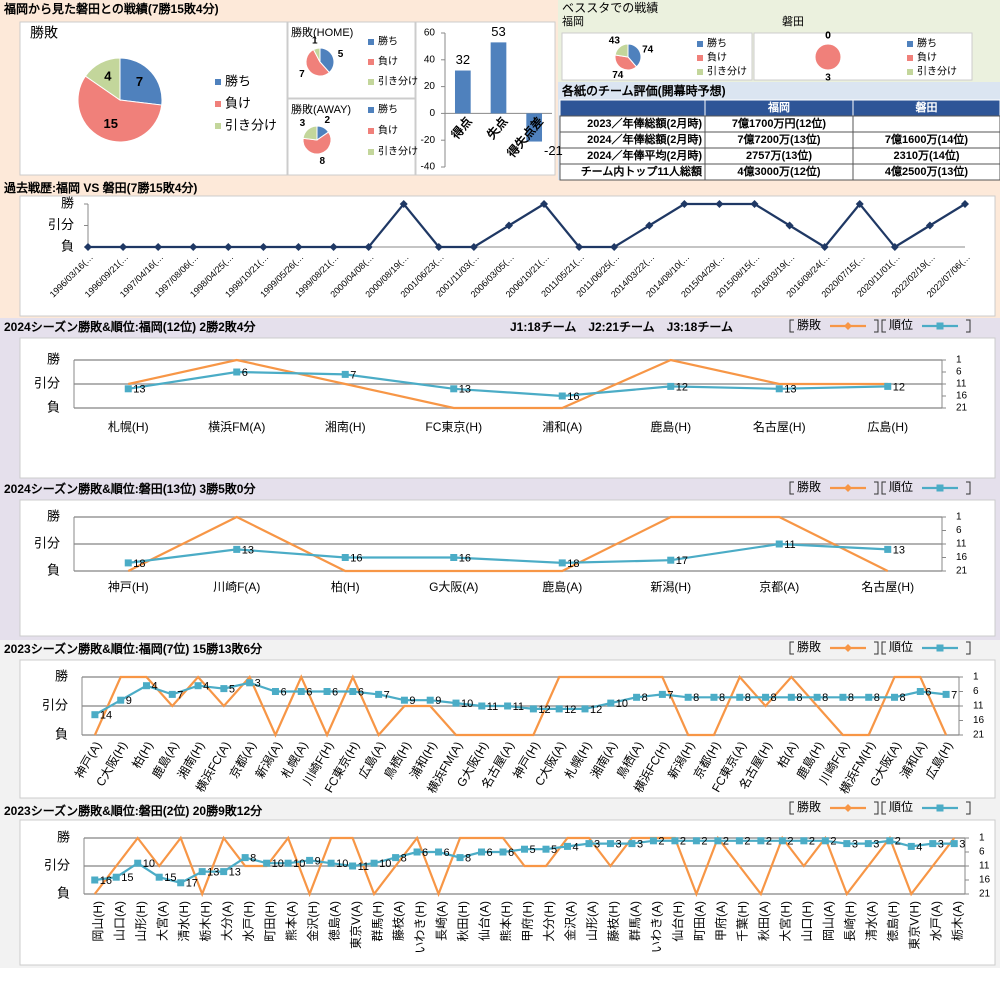 Image resolution: width=1000 pixels, height=983 pixels. What do you see at coordinates (828, 36) in the screenshot?
I see `pie-label: 0` at bounding box center [828, 36].